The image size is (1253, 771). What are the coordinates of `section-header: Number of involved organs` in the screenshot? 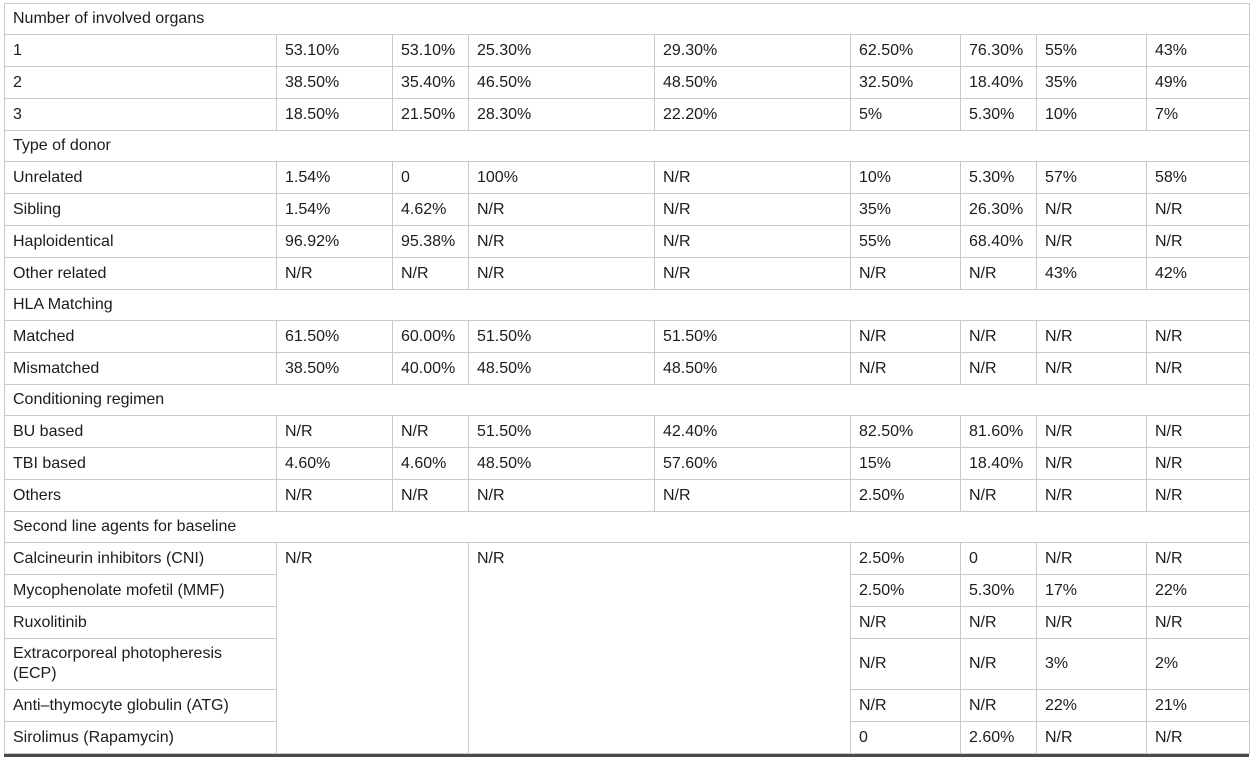 It's located at (627, 19).